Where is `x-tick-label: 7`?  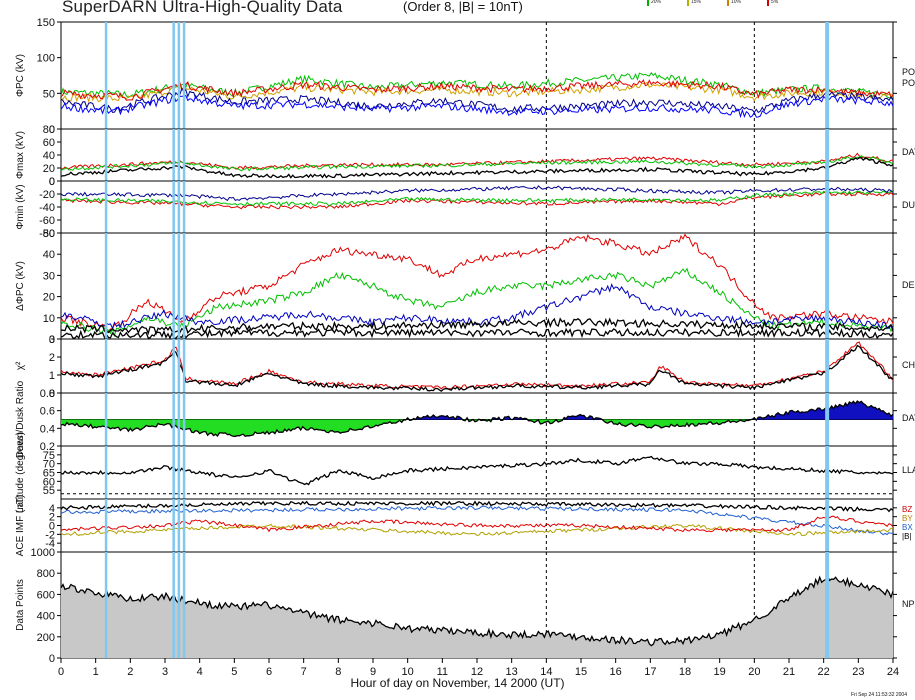
x-tick-label: 7 is located at coordinates (304, 672).